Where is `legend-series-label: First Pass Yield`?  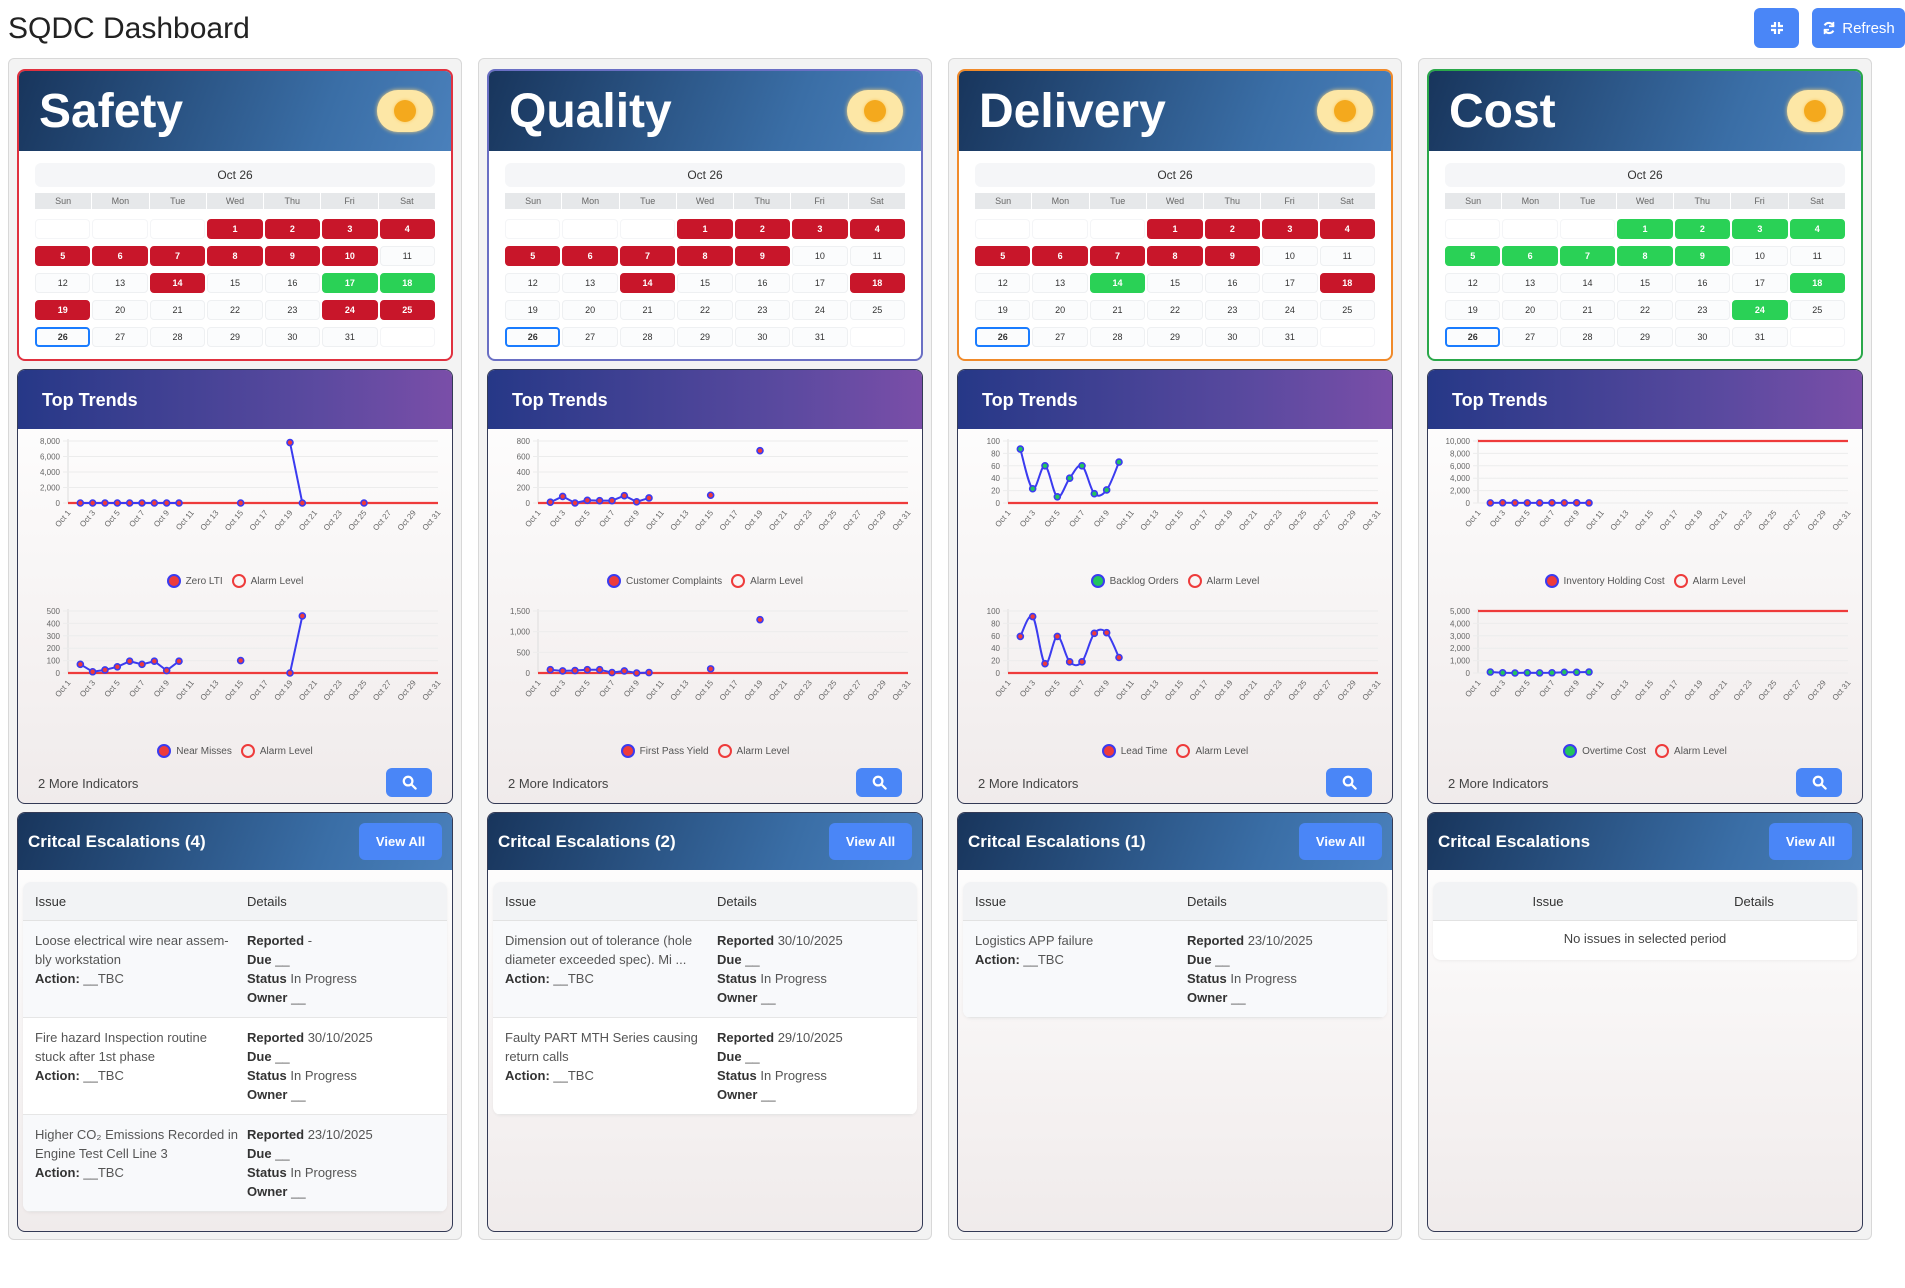 legend-series-label: First Pass Yield is located at coordinates (674, 751).